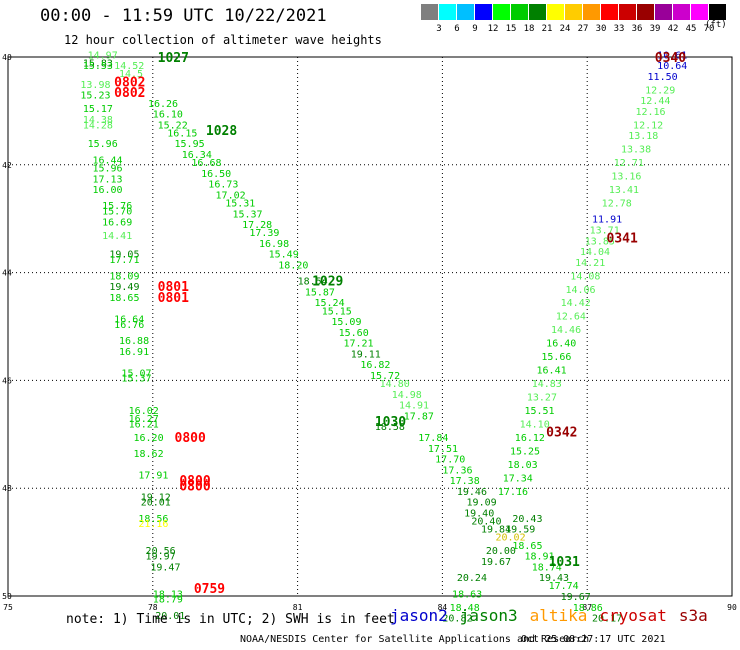 This screenshot has width=740, height=650. Describe the element at coordinates (457, 470) in the screenshot. I see `wave-height-label: 17.36` at that location.